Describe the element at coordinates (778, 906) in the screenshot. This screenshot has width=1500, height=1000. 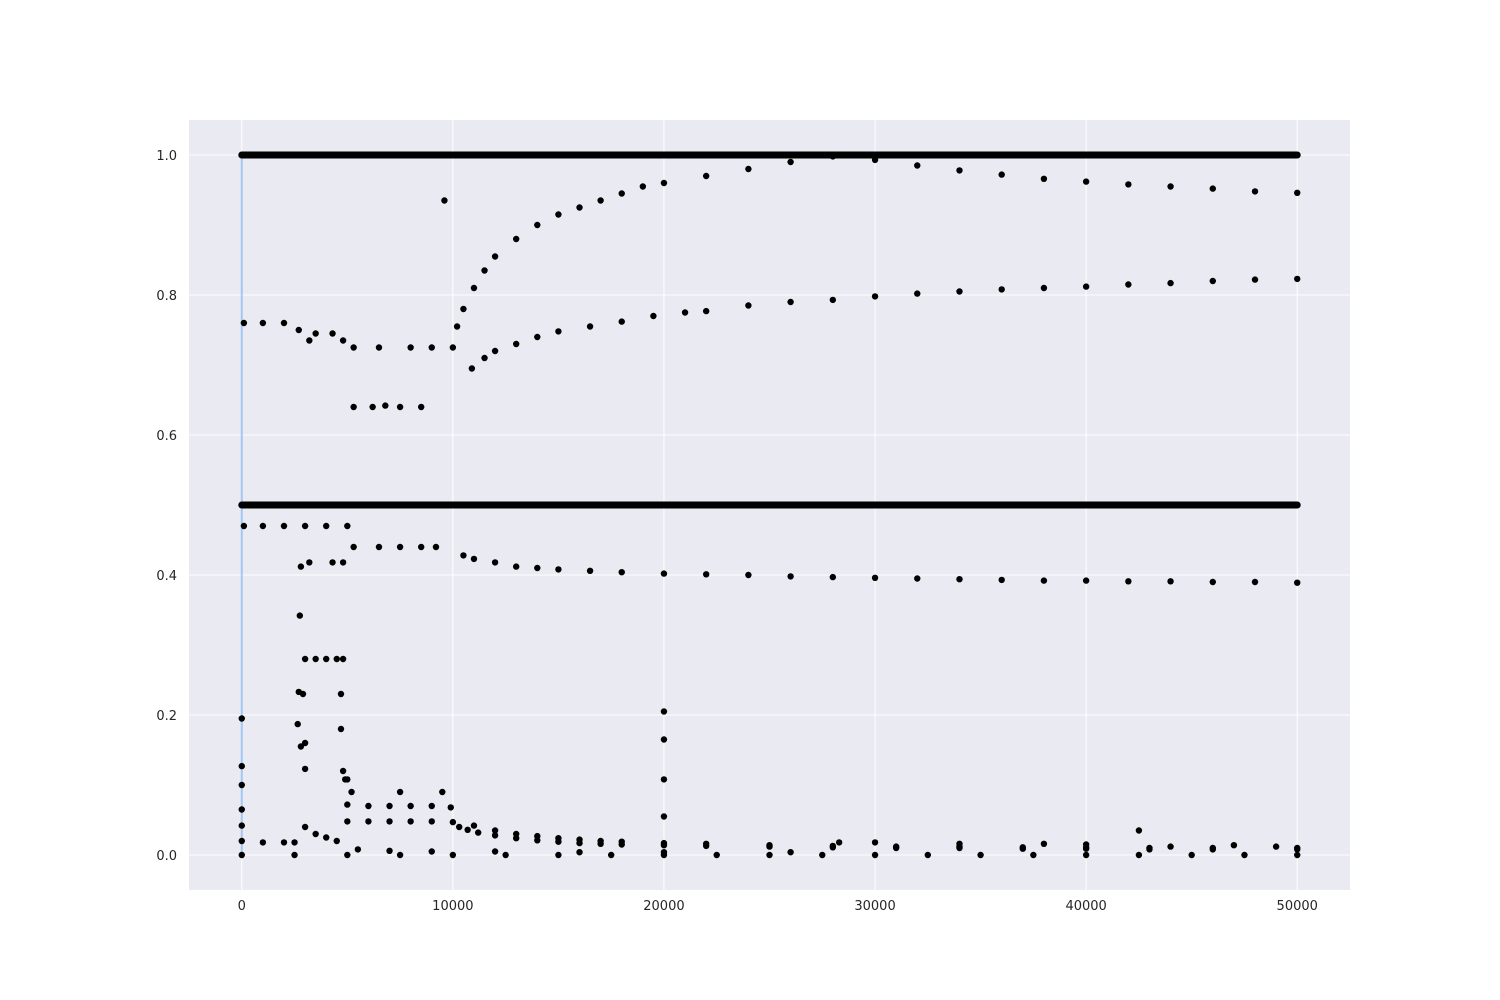
I see `x-axis-ticks: 0 10000 20000 30000 40000 50000` at that location.